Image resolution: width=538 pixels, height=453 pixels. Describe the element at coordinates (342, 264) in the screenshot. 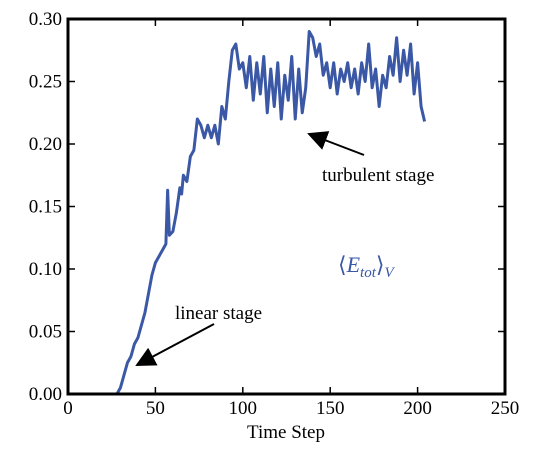

I see `series-label-part: ⟨` at that location.